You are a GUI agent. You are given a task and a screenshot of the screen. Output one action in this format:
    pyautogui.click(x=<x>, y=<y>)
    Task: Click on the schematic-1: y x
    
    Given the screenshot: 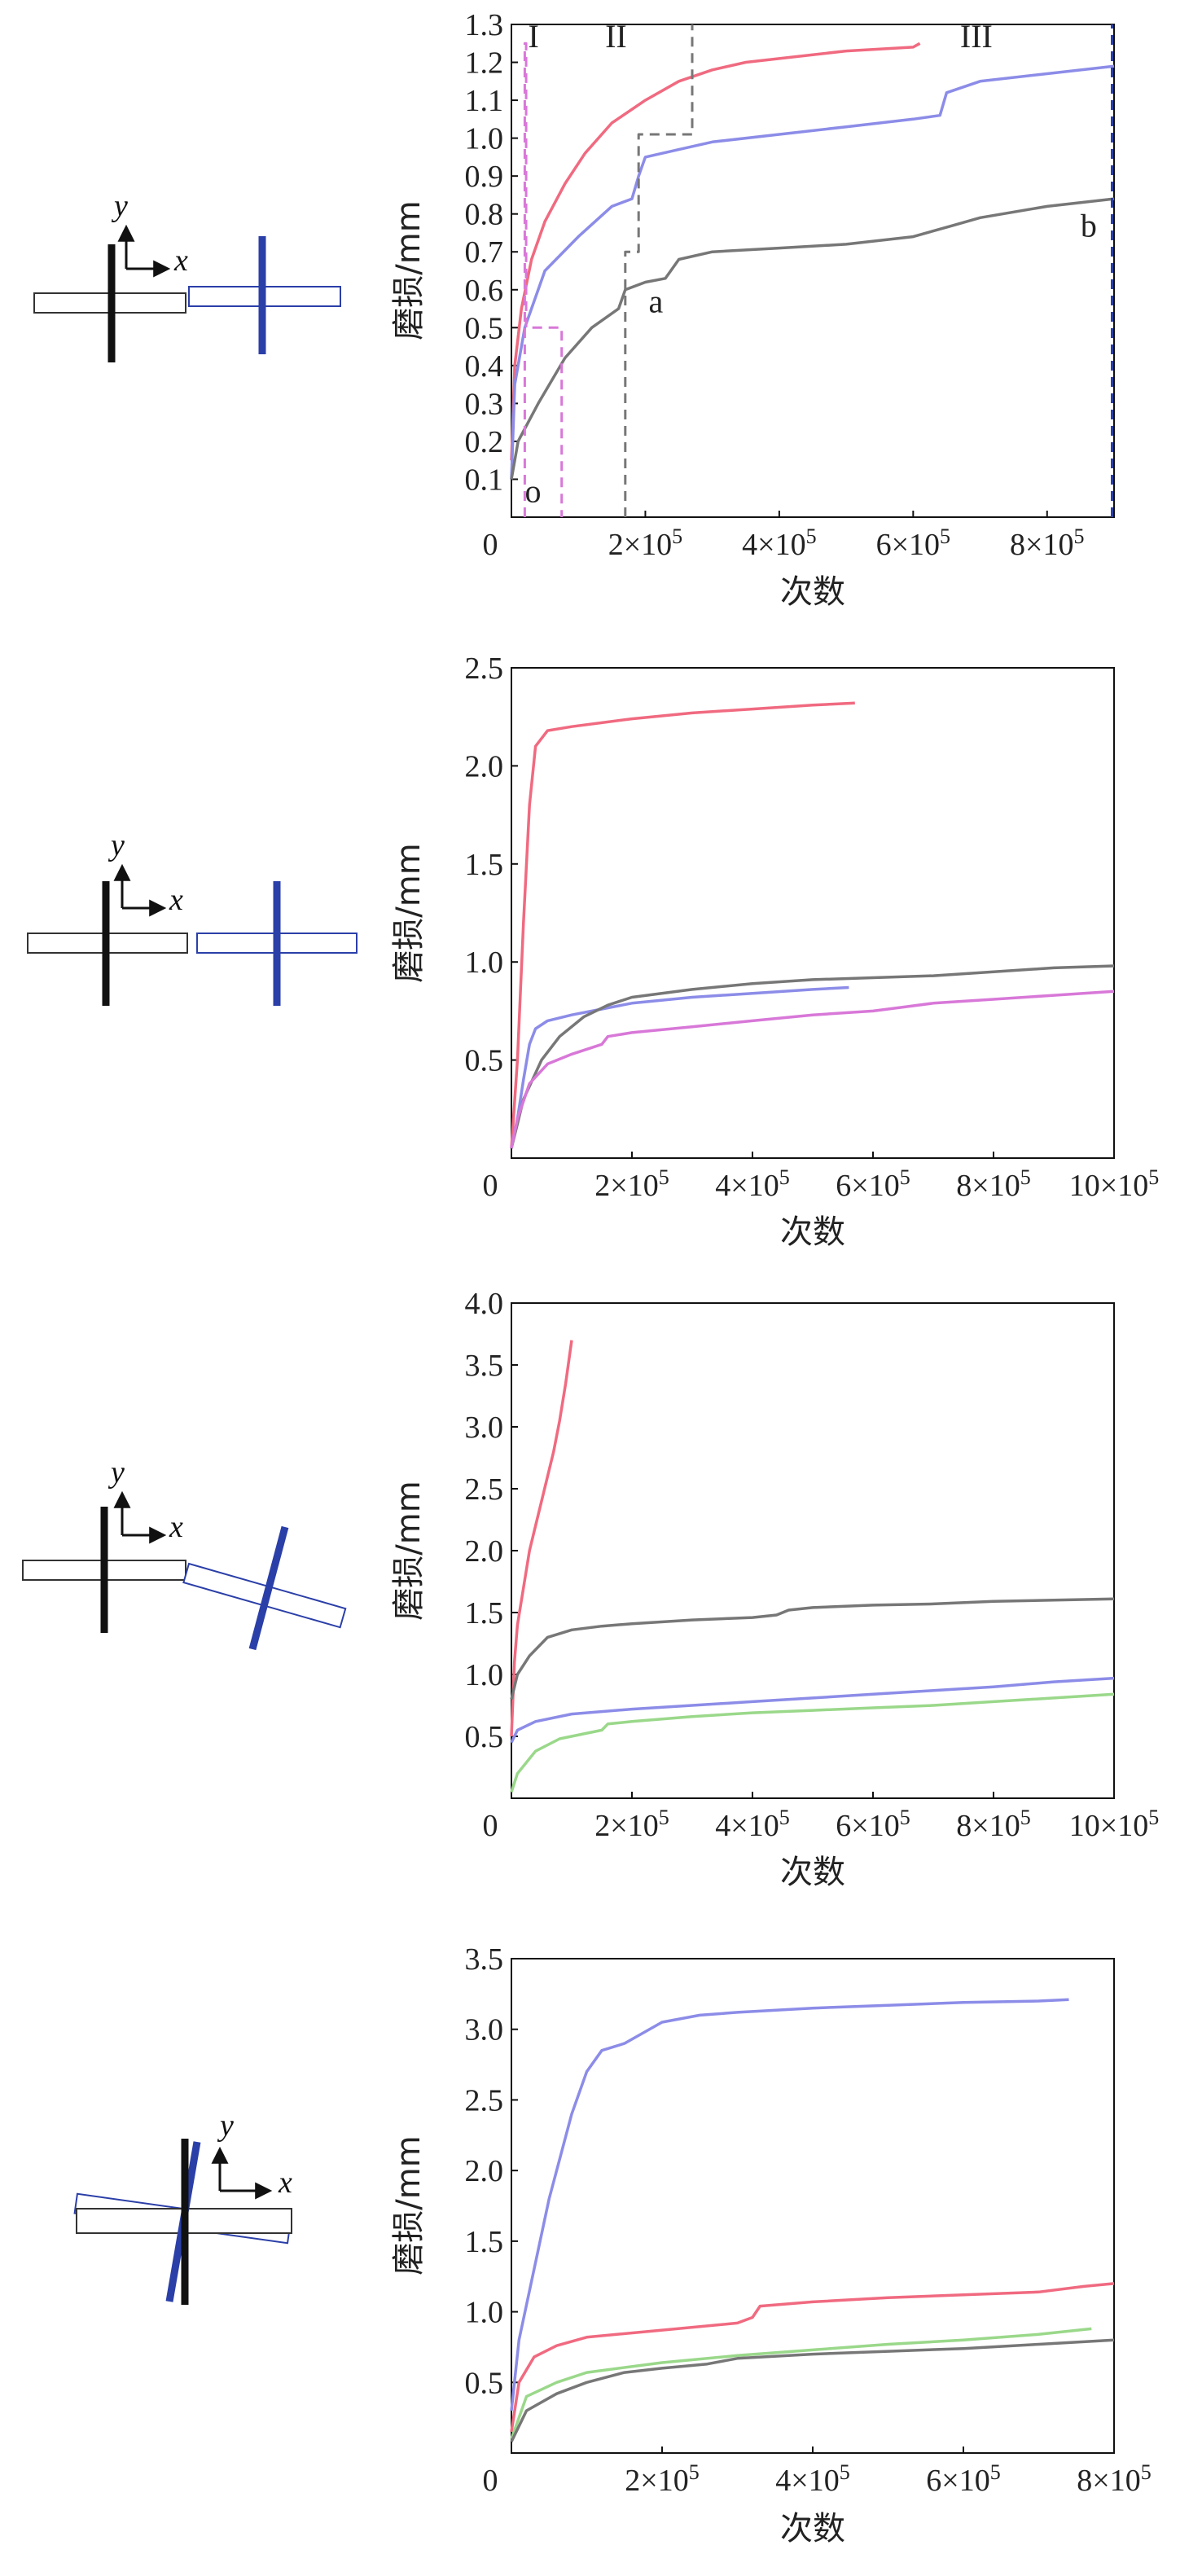 What is the action you would take?
    pyautogui.click(x=187, y=275)
    